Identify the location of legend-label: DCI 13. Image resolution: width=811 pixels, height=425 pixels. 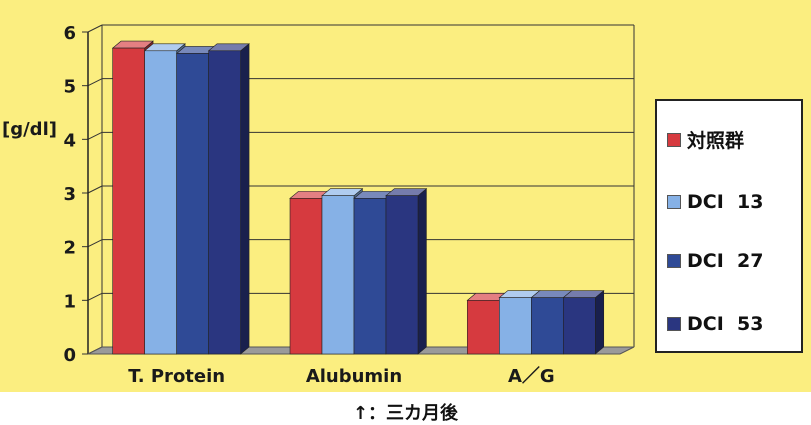
(725, 202).